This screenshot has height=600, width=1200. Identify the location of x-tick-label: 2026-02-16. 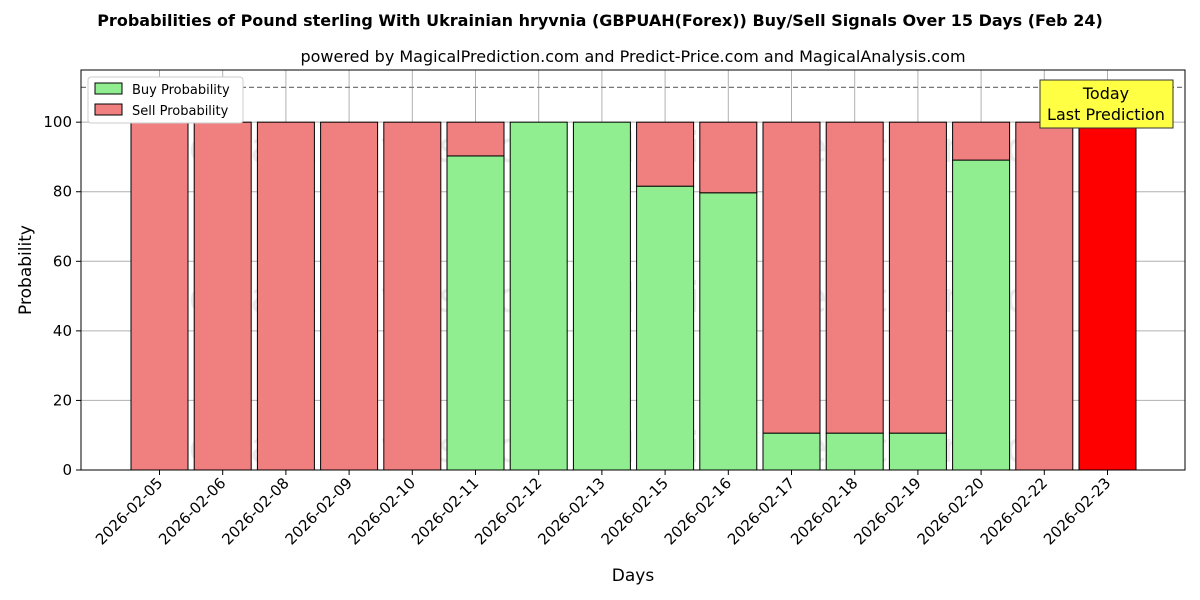
(698, 511).